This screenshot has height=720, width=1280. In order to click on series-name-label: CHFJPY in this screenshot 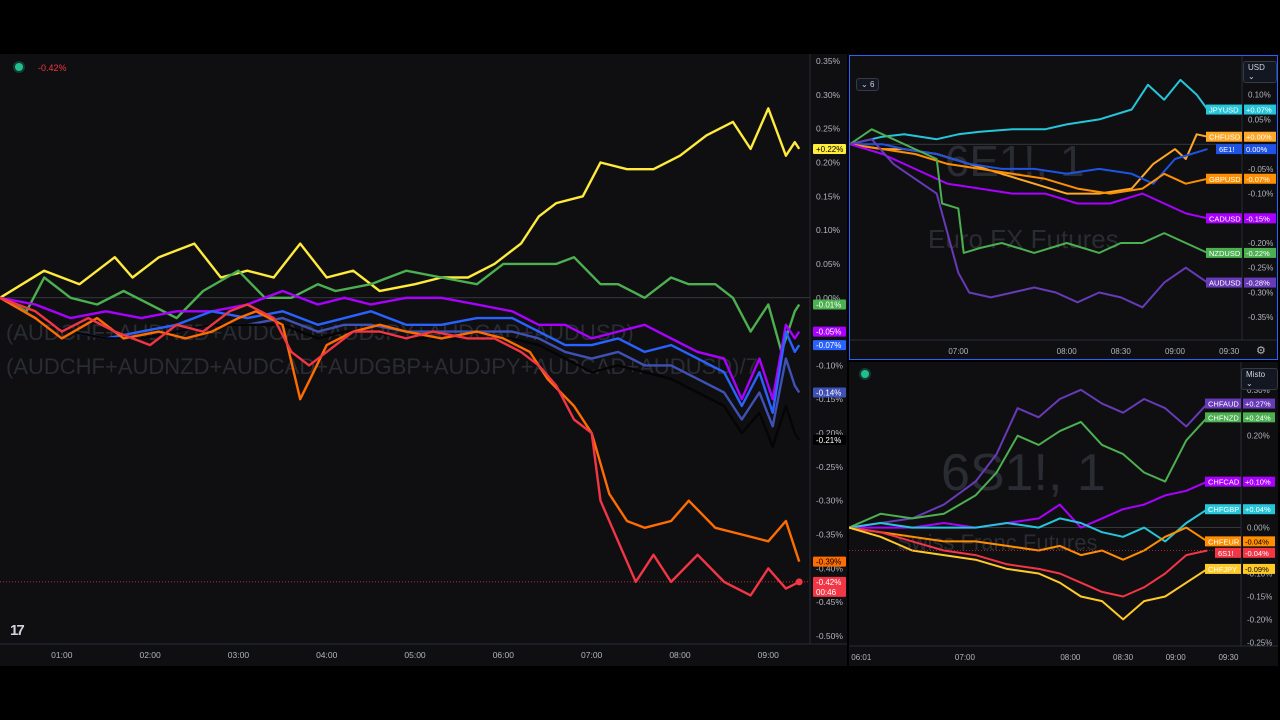, I will do `click(1222, 569)`.